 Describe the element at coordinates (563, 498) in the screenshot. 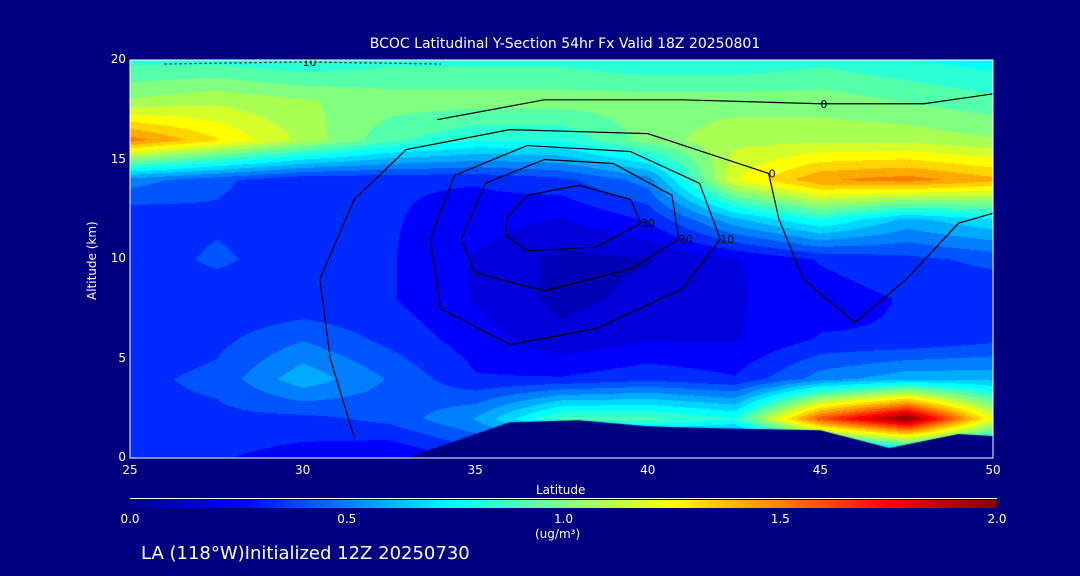

I see `colorbar-line` at that location.